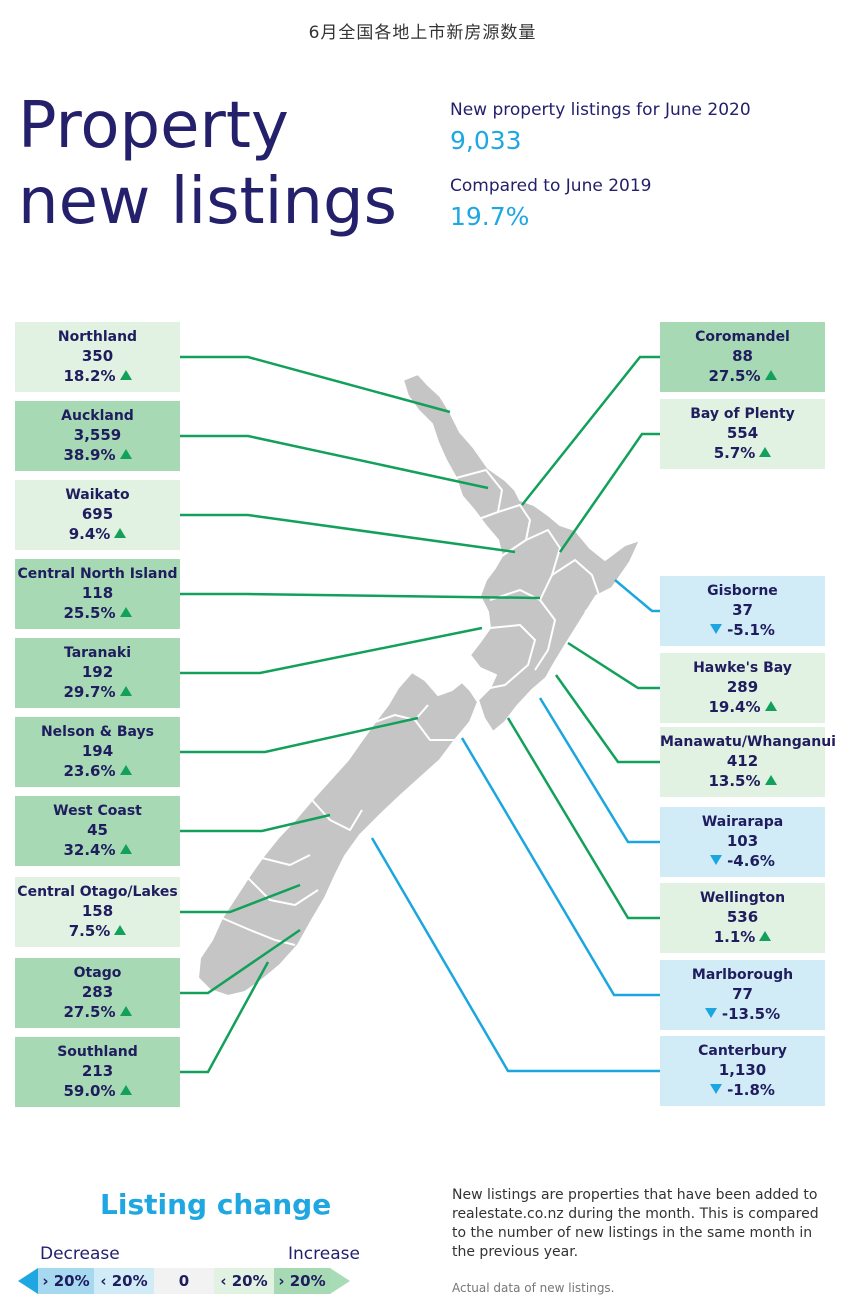 The width and height of the screenshot is (845, 1309). What do you see at coordinates (97, 495) in the screenshot?
I see `region-name: Waikato` at bounding box center [97, 495].